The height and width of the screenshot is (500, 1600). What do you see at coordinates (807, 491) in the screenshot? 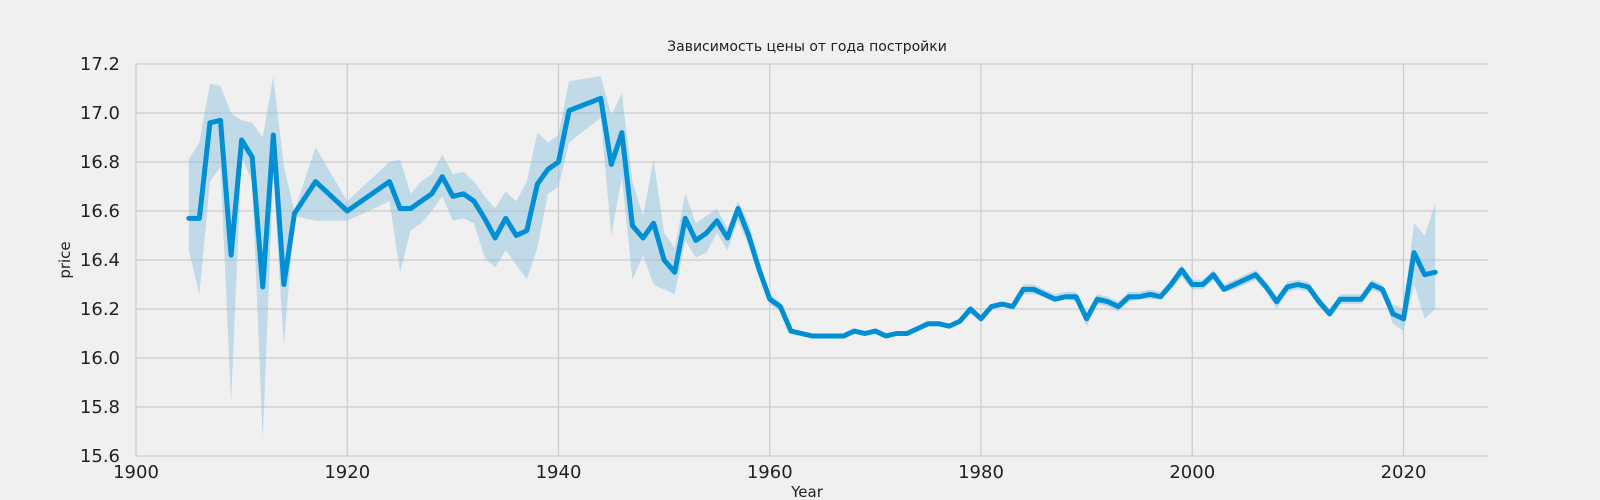
I see `x-axis-label: Year` at bounding box center [807, 491].